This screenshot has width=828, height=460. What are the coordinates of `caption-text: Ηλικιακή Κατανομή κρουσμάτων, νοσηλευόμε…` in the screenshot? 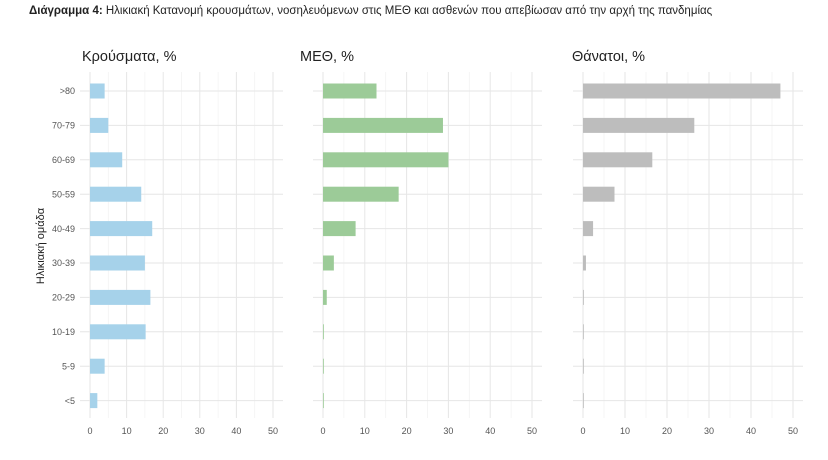 It's located at (409, 11).